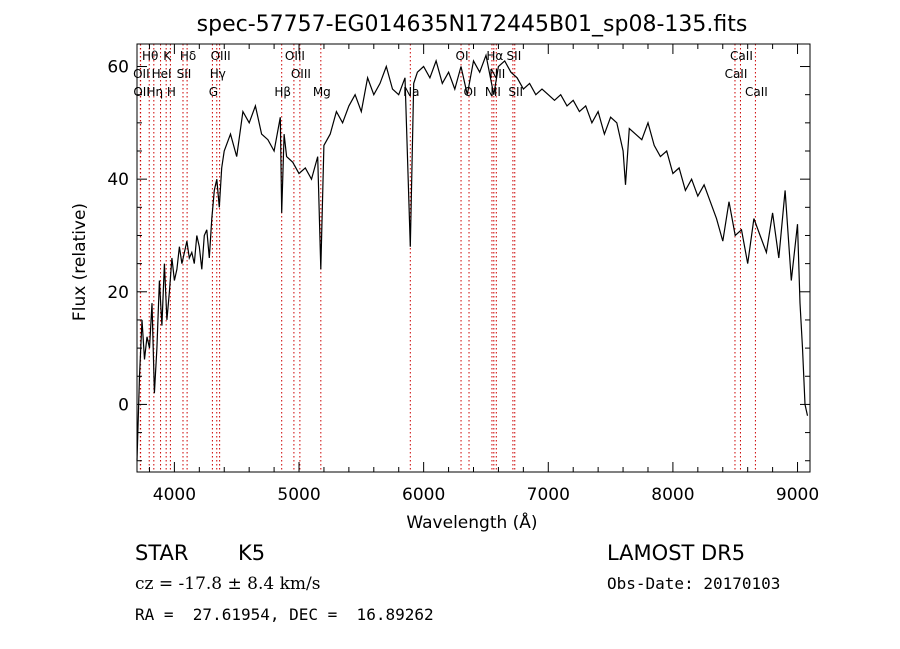 This screenshot has height=649, width=900. Describe the element at coordinates (155, 92) in the screenshot. I see `line-label: Hη` at that location.